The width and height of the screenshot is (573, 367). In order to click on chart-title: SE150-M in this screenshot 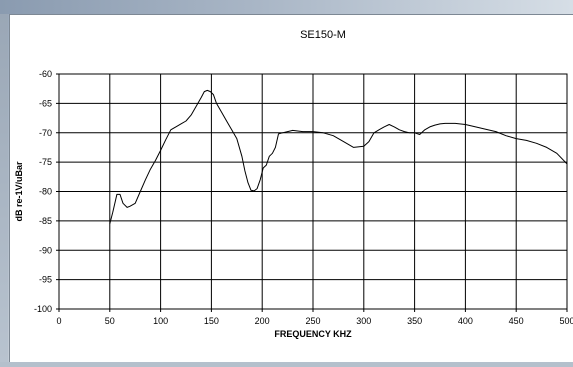, I will do `click(323, 35)`.